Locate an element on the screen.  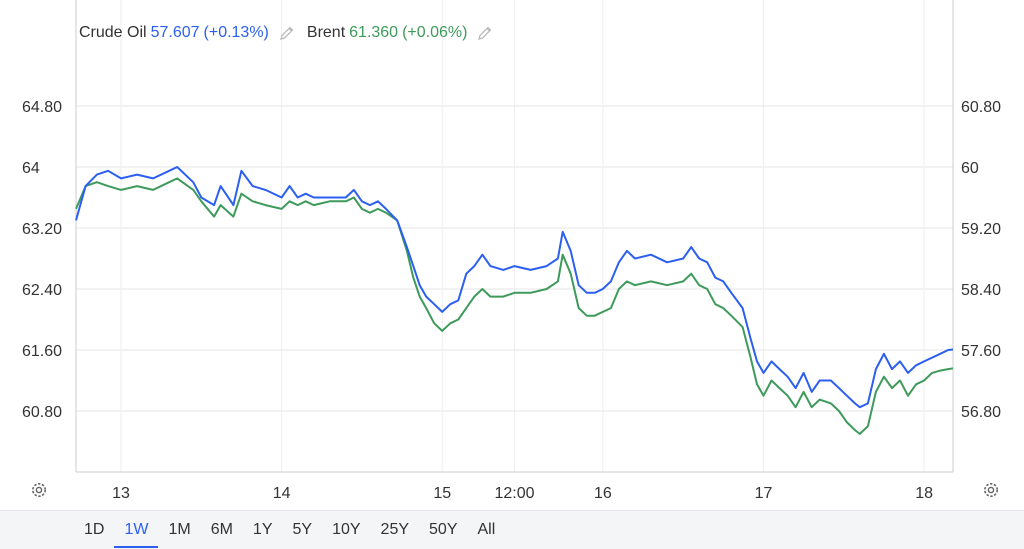
right-axis-tick-label: 56.80 is located at coordinates (981, 412).